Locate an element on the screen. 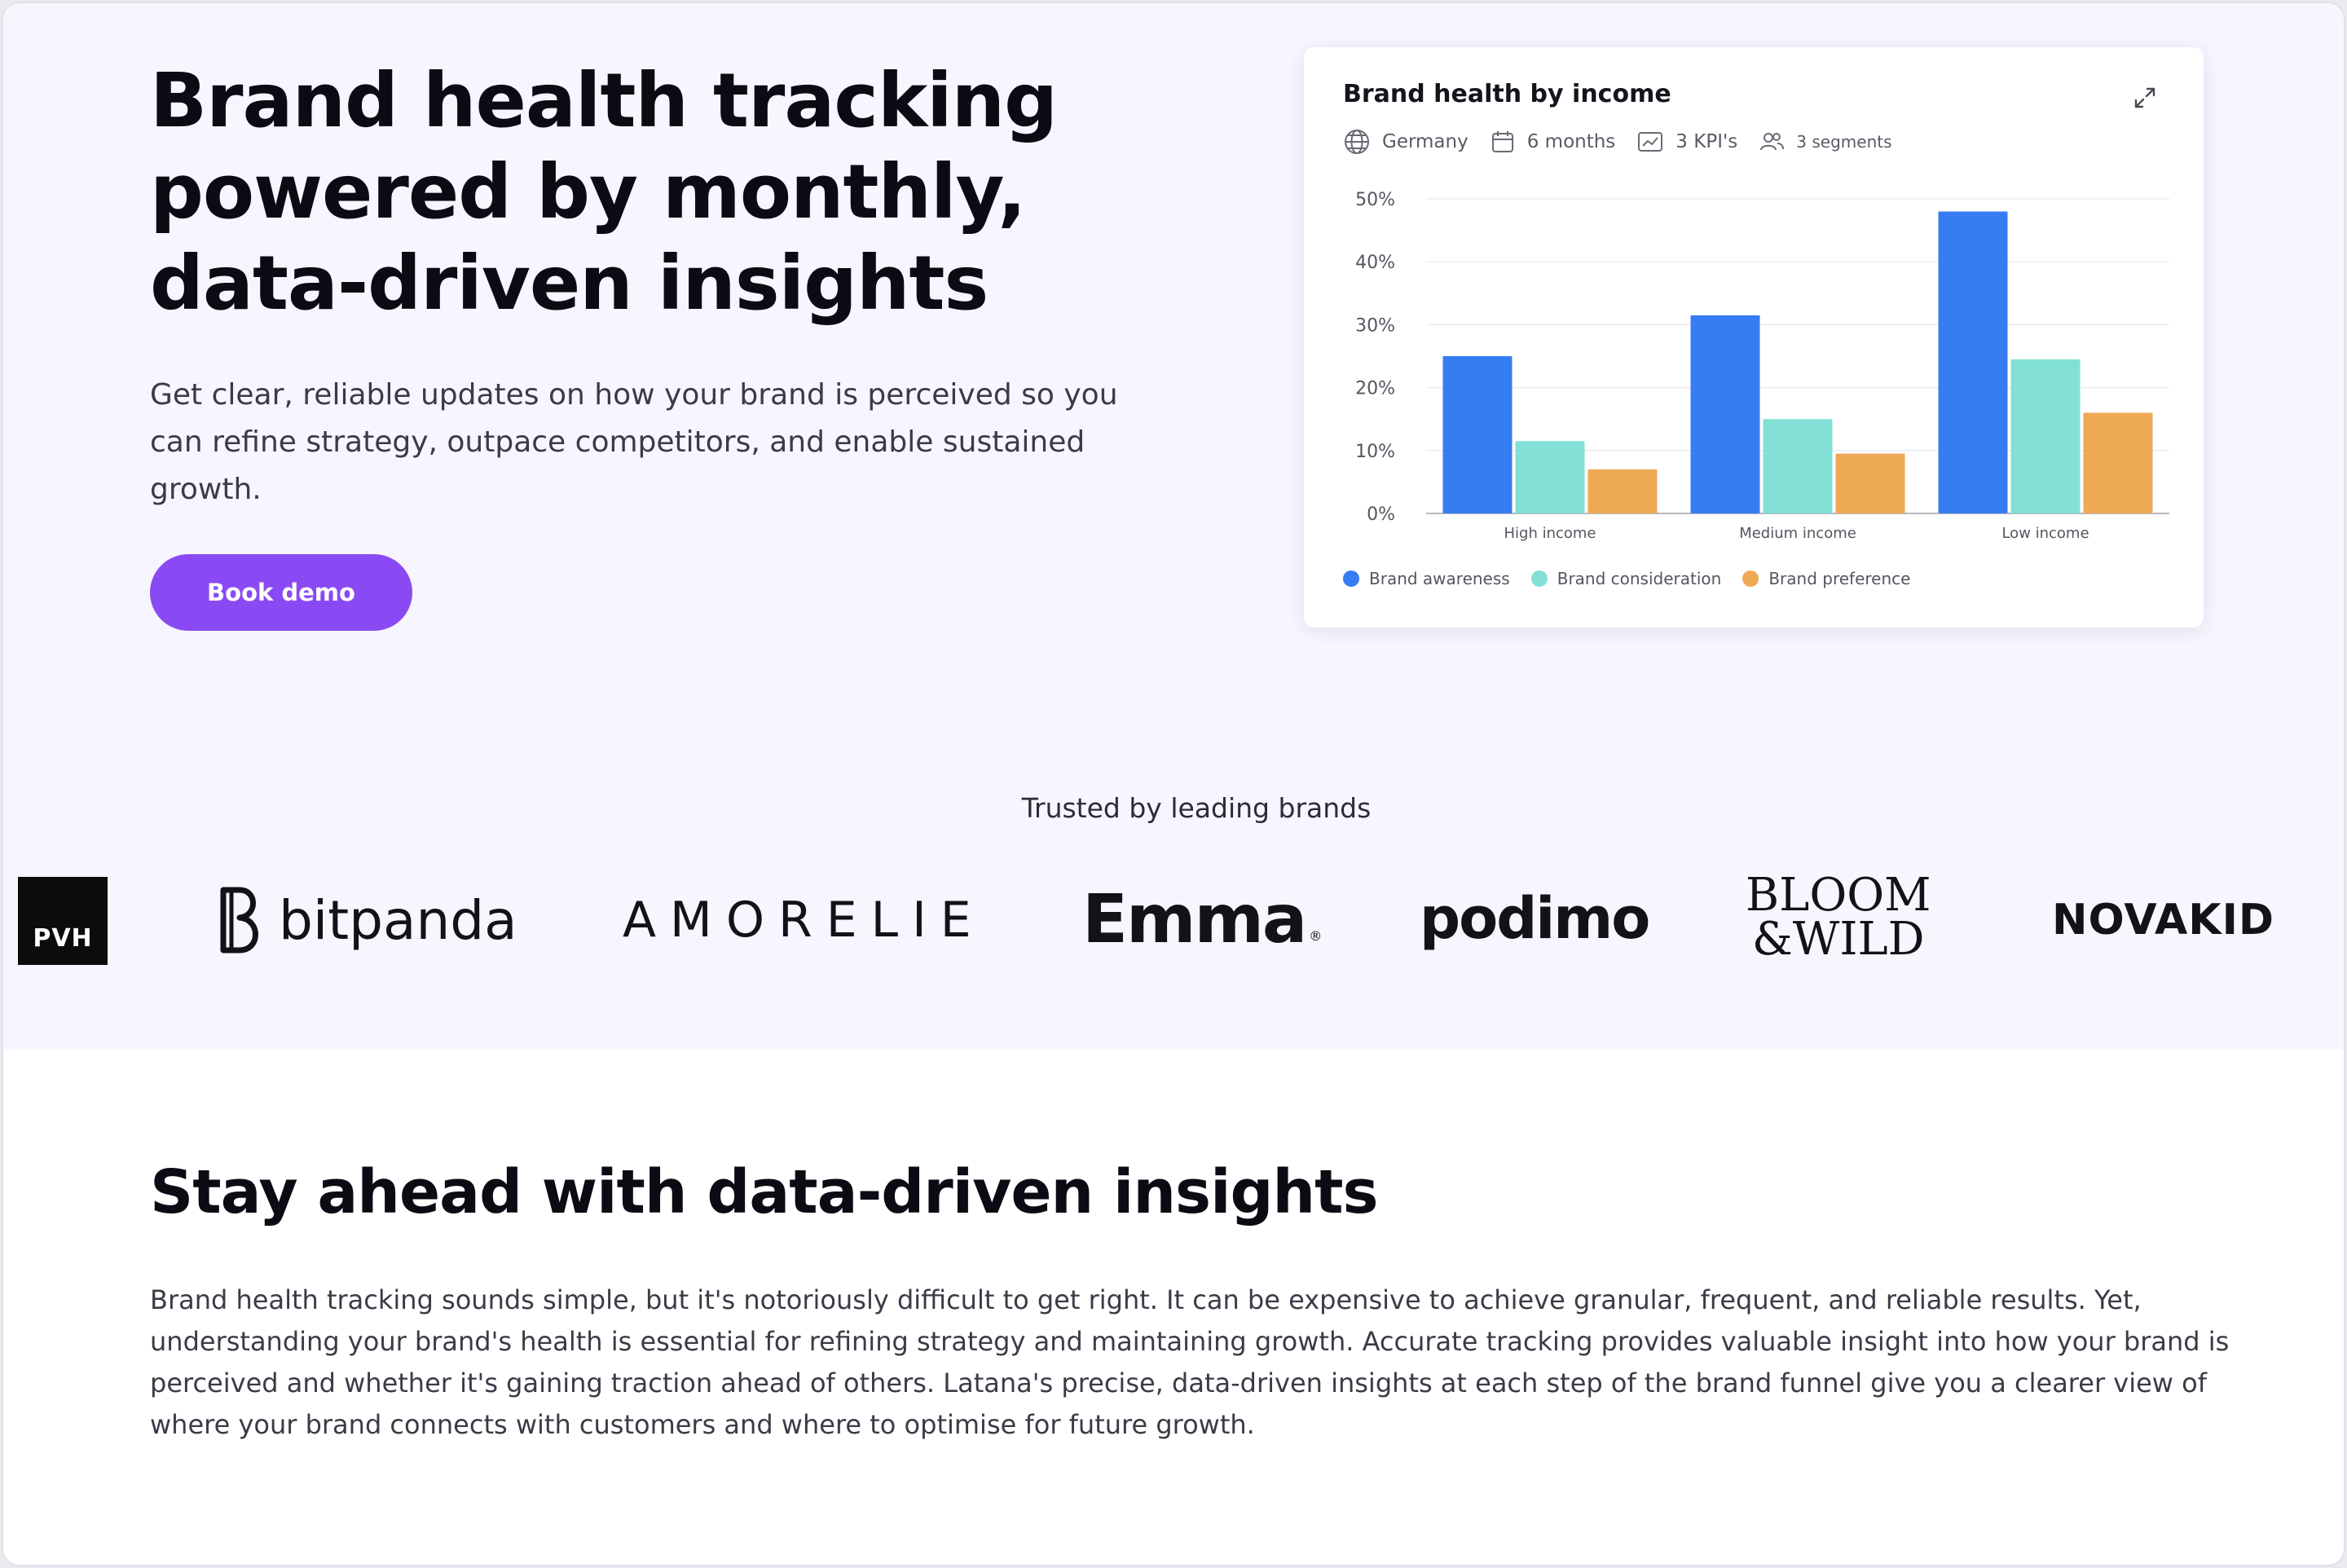  x-tick-label: Low income is located at coordinates (2045, 533).